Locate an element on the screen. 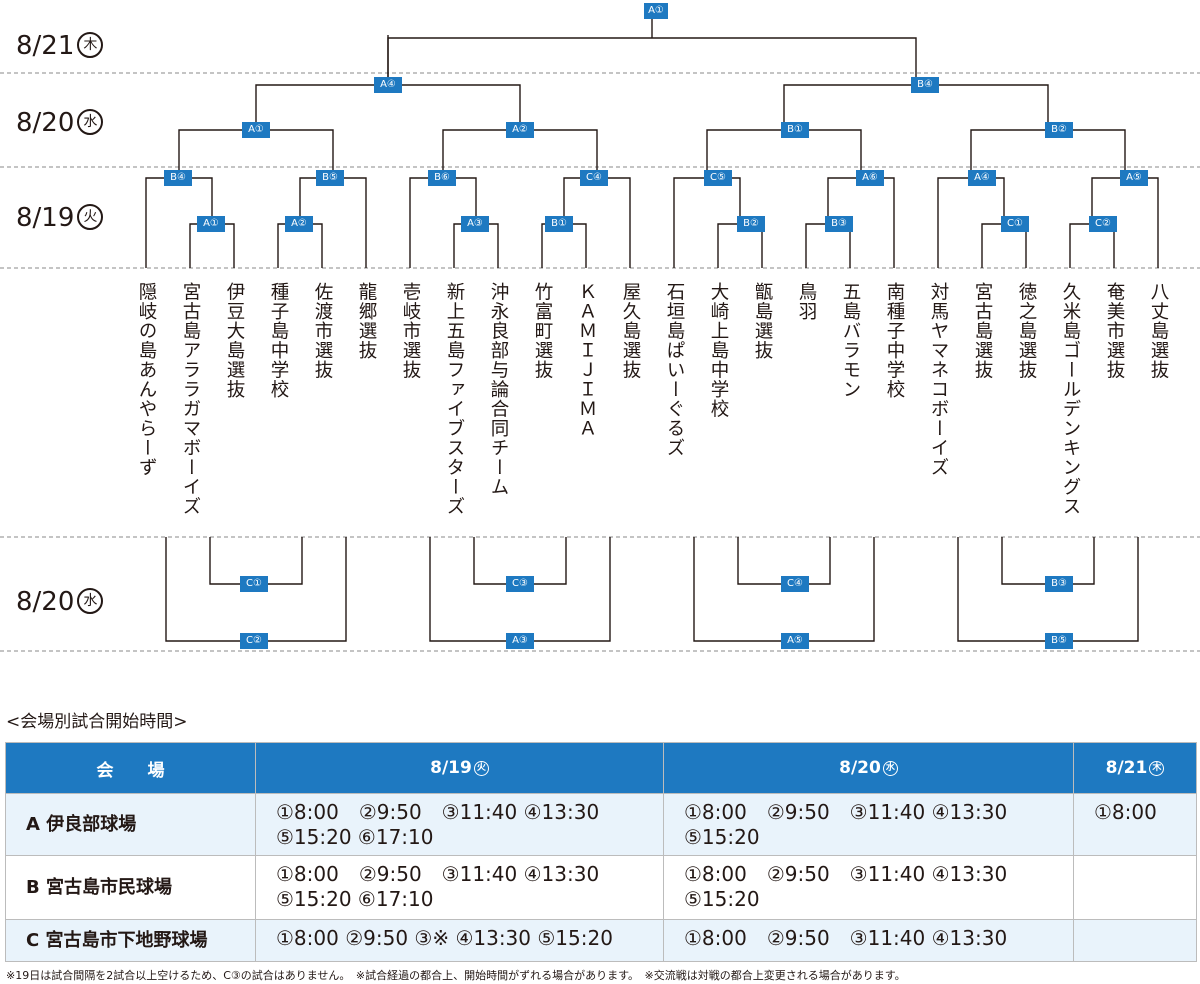  team-name: 沖永良部与論合同チーム is located at coordinates (498, 389).